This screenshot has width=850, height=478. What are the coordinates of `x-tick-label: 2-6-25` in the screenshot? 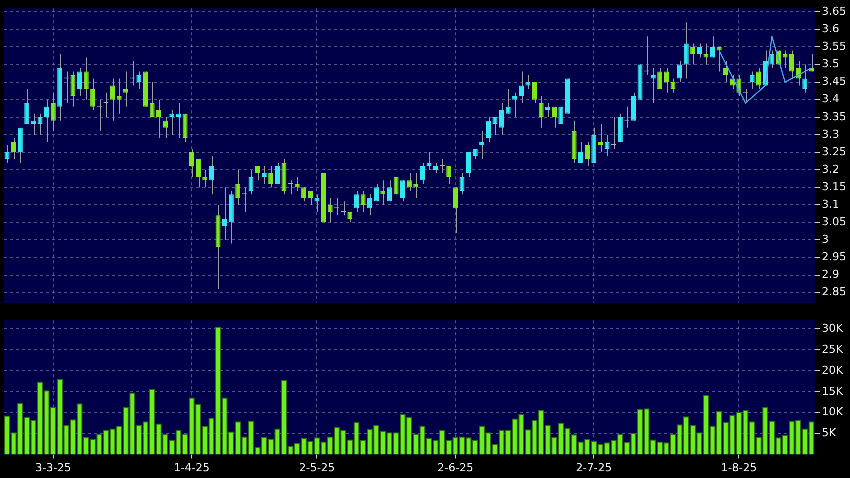 It's located at (456, 467).